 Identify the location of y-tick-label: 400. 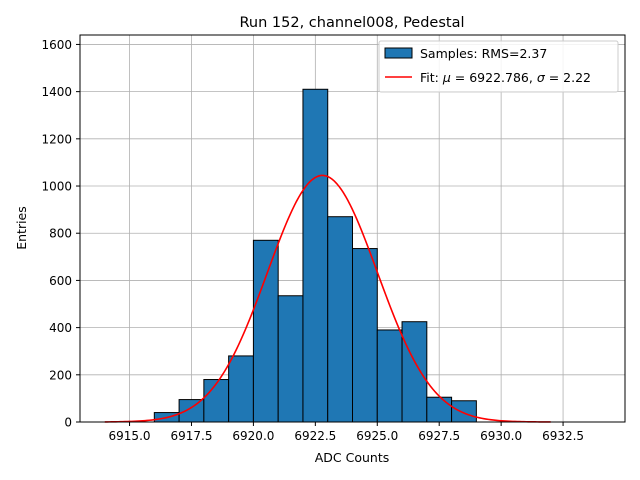
(60, 328).